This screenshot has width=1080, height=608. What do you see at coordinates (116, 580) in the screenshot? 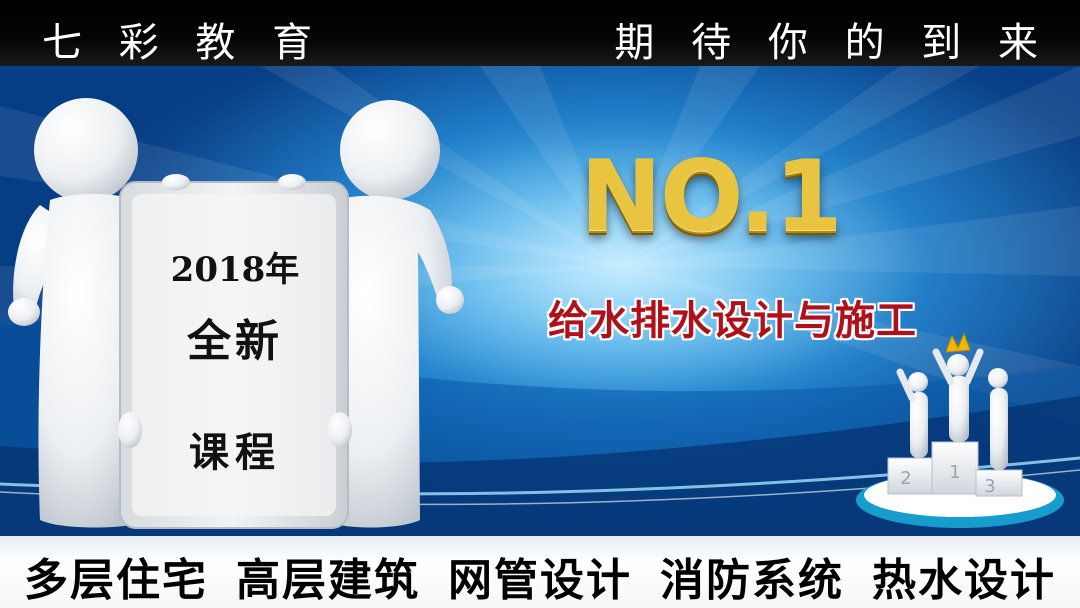
I see `topic-item: 多层住宅` at bounding box center [116, 580].